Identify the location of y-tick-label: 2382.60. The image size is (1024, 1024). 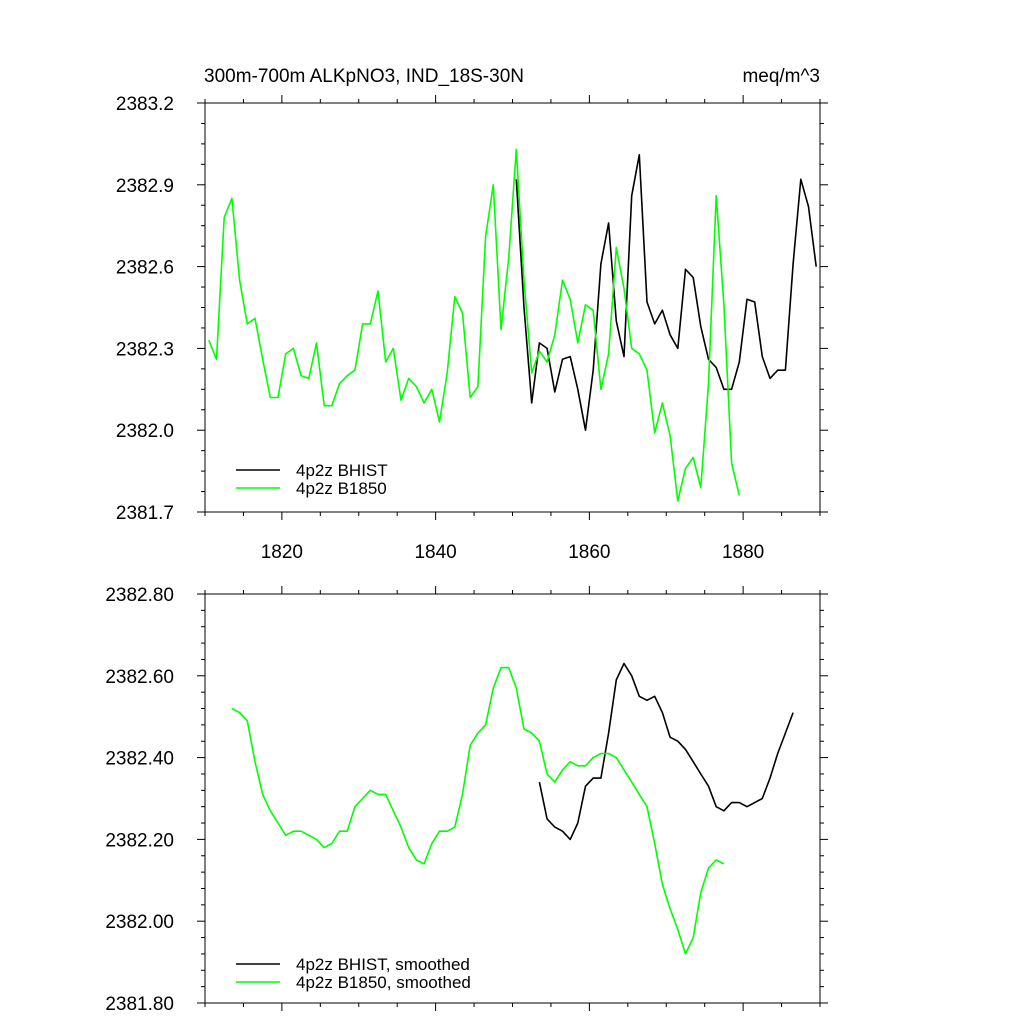
(139, 677).